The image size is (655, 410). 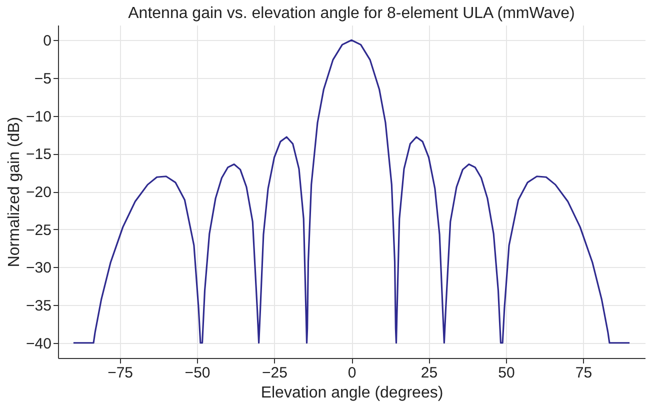 I want to click on x-tick-label: −75, so click(x=121, y=373).